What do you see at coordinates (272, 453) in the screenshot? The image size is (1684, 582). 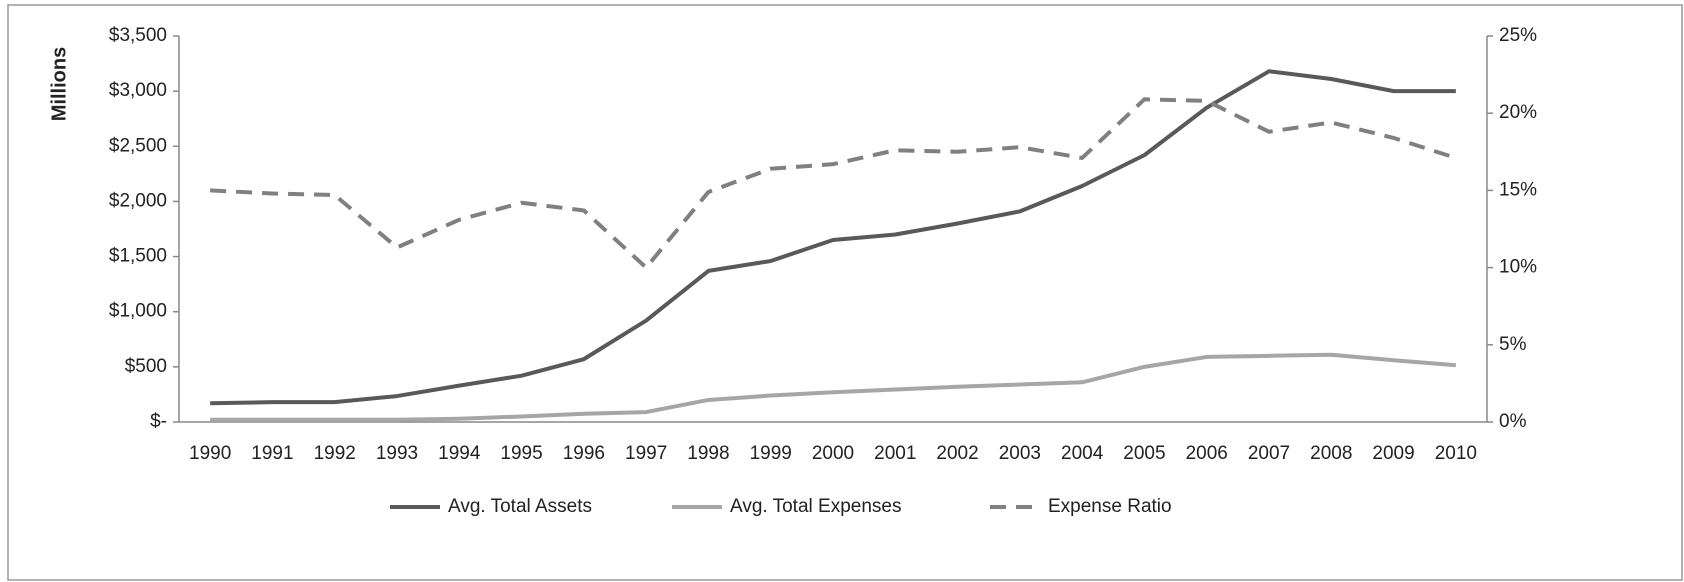 I see `x-tick-label: 1991` at bounding box center [272, 453].